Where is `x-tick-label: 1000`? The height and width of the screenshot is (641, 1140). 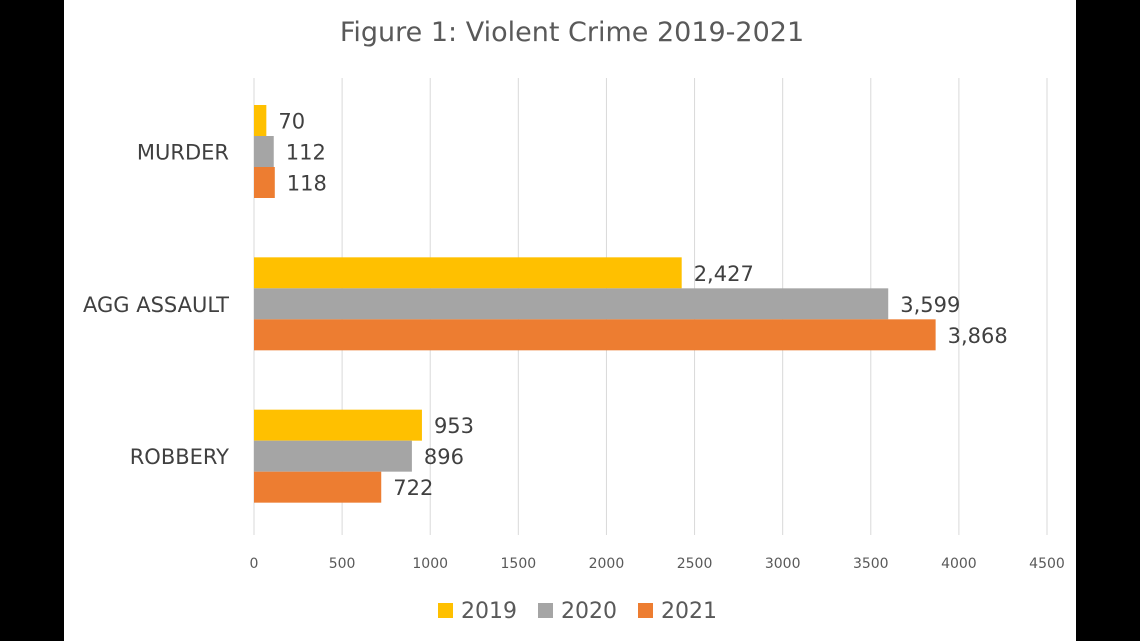
x-tick-label: 1000 is located at coordinates (430, 564).